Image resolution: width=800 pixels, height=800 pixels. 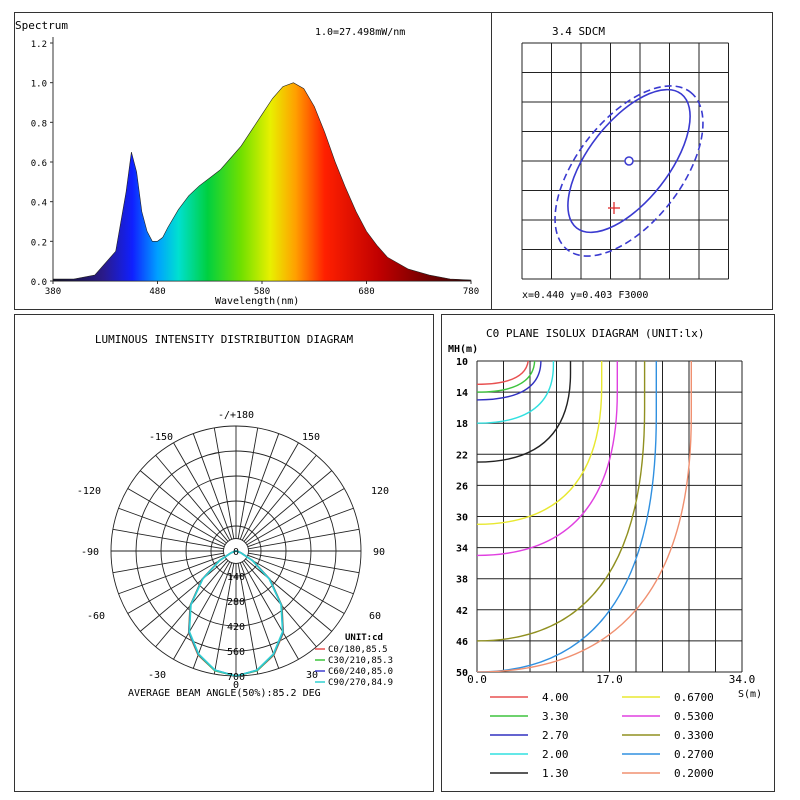 I want to click on polar-angle-label: -120, so click(x=89, y=491).